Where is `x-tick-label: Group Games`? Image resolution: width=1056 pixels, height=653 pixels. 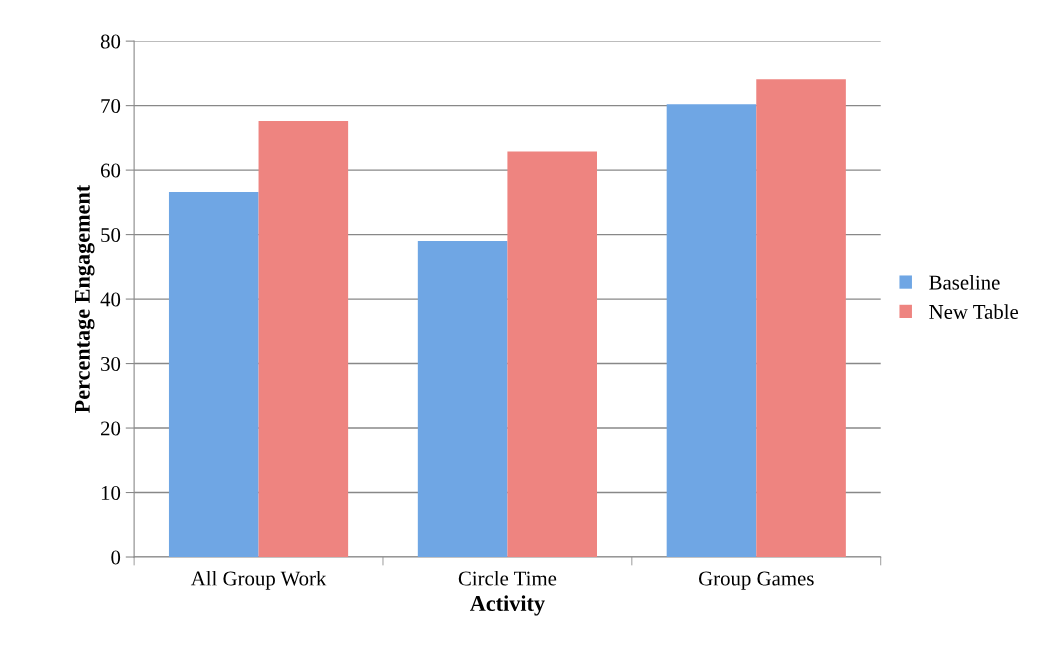 x-tick-label: Group Games is located at coordinates (756, 580).